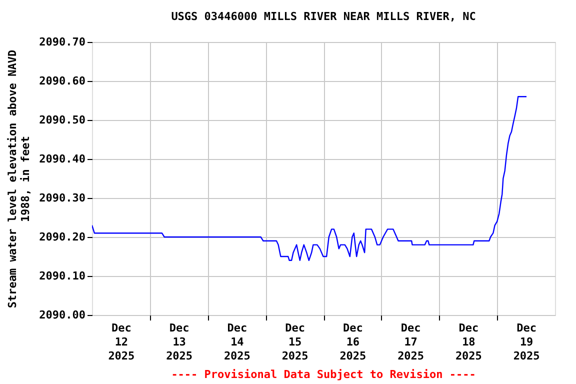 Image resolution: width=576 pixels, height=384 pixels. I want to click on y-tick-label: 2090.70, so click(62, 42).